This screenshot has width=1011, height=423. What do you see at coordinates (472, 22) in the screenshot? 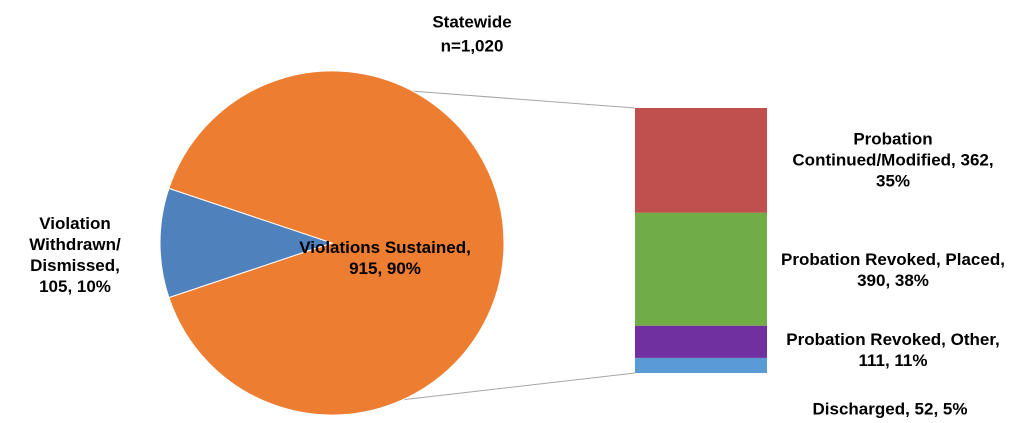
I see `chart-title: Statewide` at bounding box center [472, 22].